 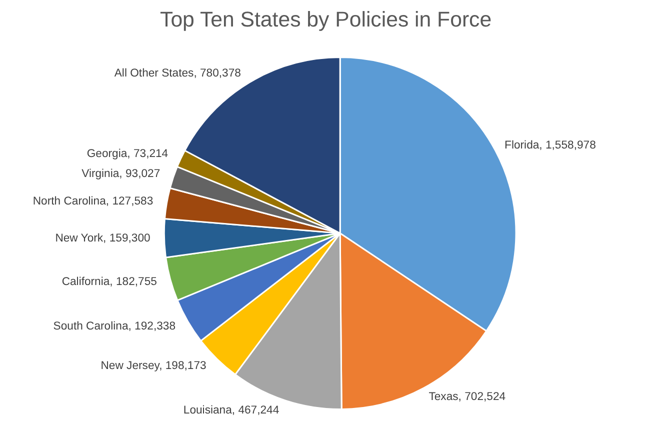 I want to click on slice-label: California, 182,755, so click(x=109, y=282).